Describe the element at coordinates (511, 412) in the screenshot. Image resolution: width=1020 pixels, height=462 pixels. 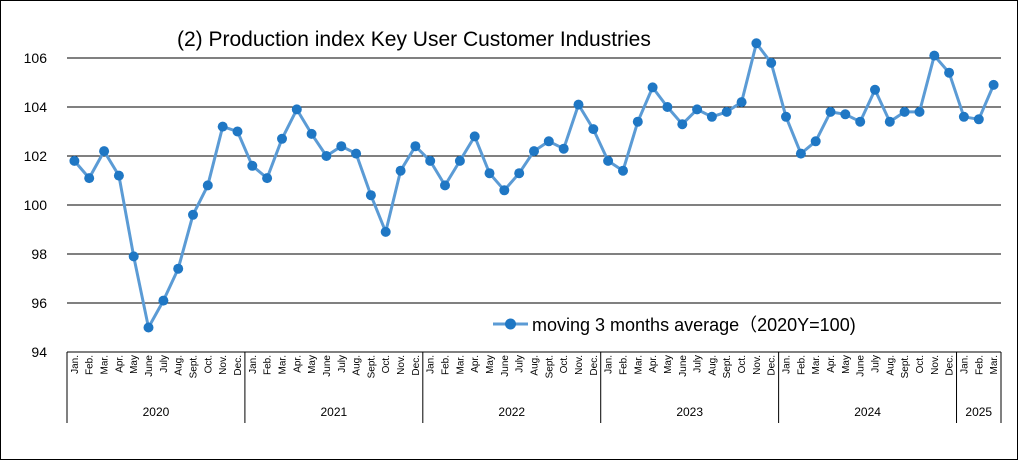
I see `year-label: 2022` at that location.